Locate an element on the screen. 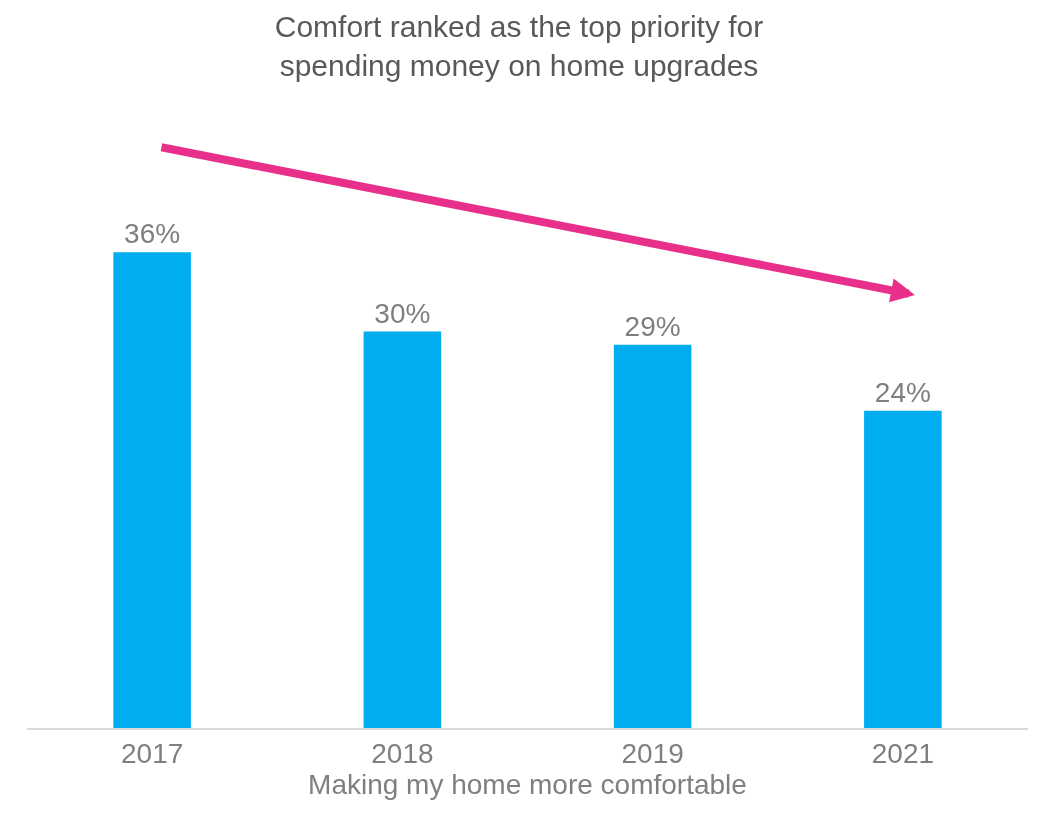 This screenshot has height=832, width=1038. x-tick-label: 2021 is located at coordinates (903, 754).